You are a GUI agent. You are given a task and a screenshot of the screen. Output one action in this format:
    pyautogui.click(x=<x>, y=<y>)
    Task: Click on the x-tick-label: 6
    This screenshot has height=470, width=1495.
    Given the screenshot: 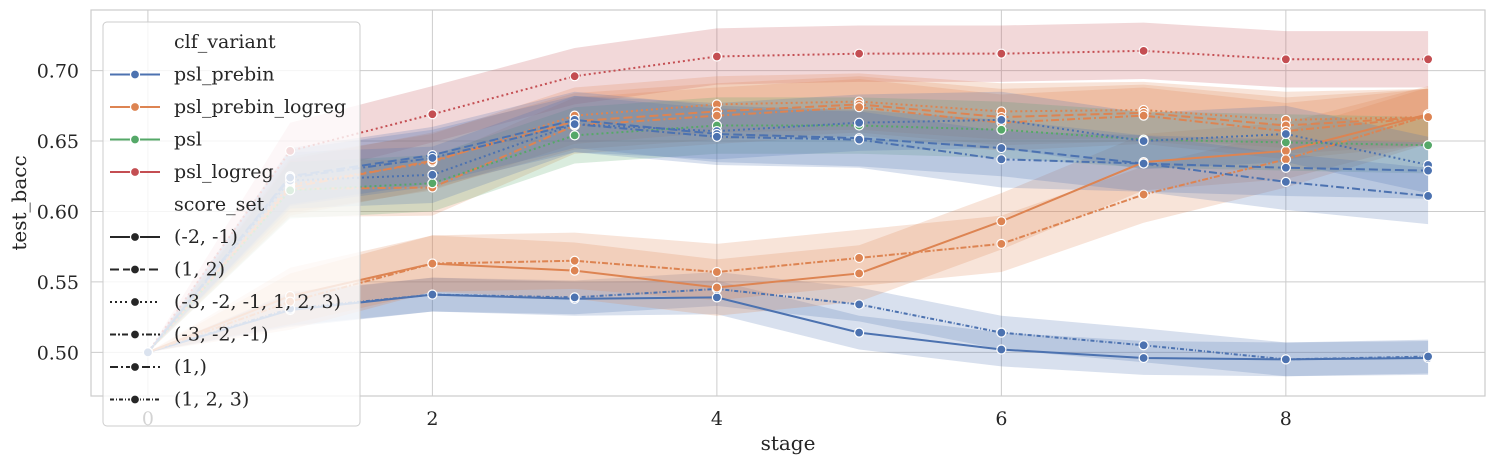 What is the action you would take?
    pyautogui.click(x=1001, y=419)
    